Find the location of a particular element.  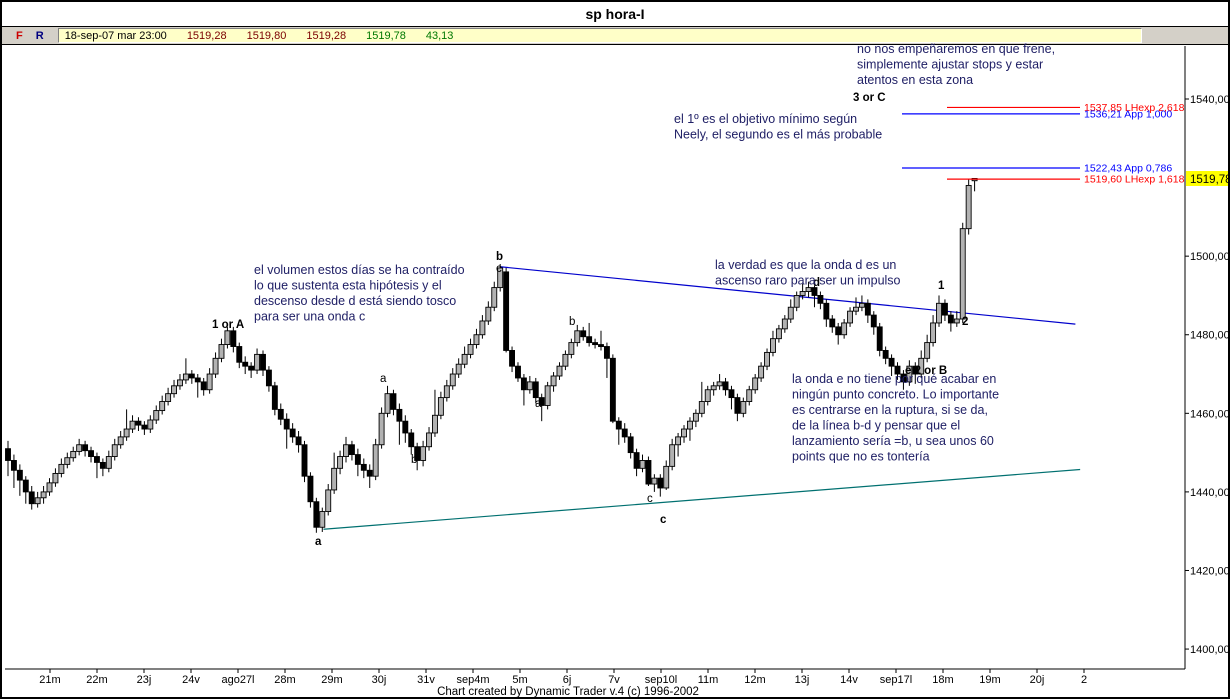

x-tick-label: 7v is located at coordinates (614, 680).